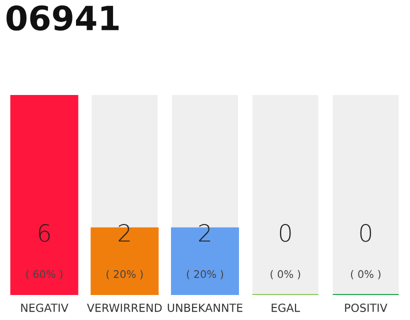  What do you see at coordinates (44, 308) in the screenshot?
I see `x-tick-label: NEGATIV` at bounding box center [44, 308].